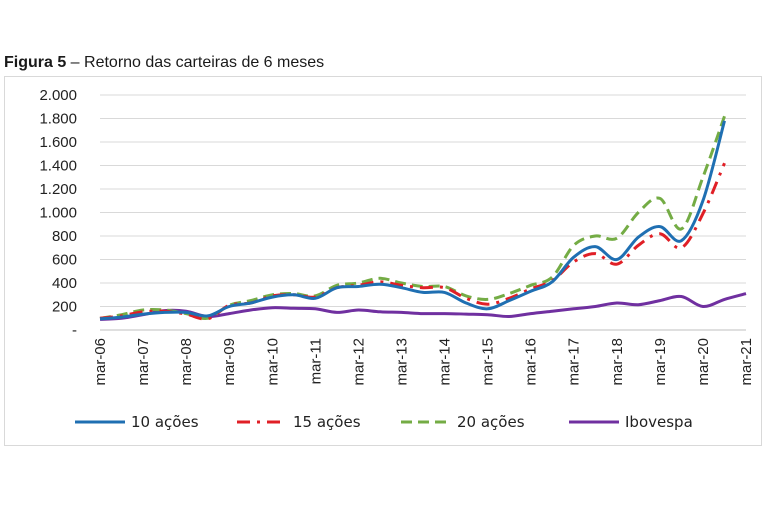 The height and width of the screenshot is (512, 768). What do you see at coordinates (58, 142) in the screenshot?
I see `y-tick-label: 1.600` at bounding box center [58, 142].